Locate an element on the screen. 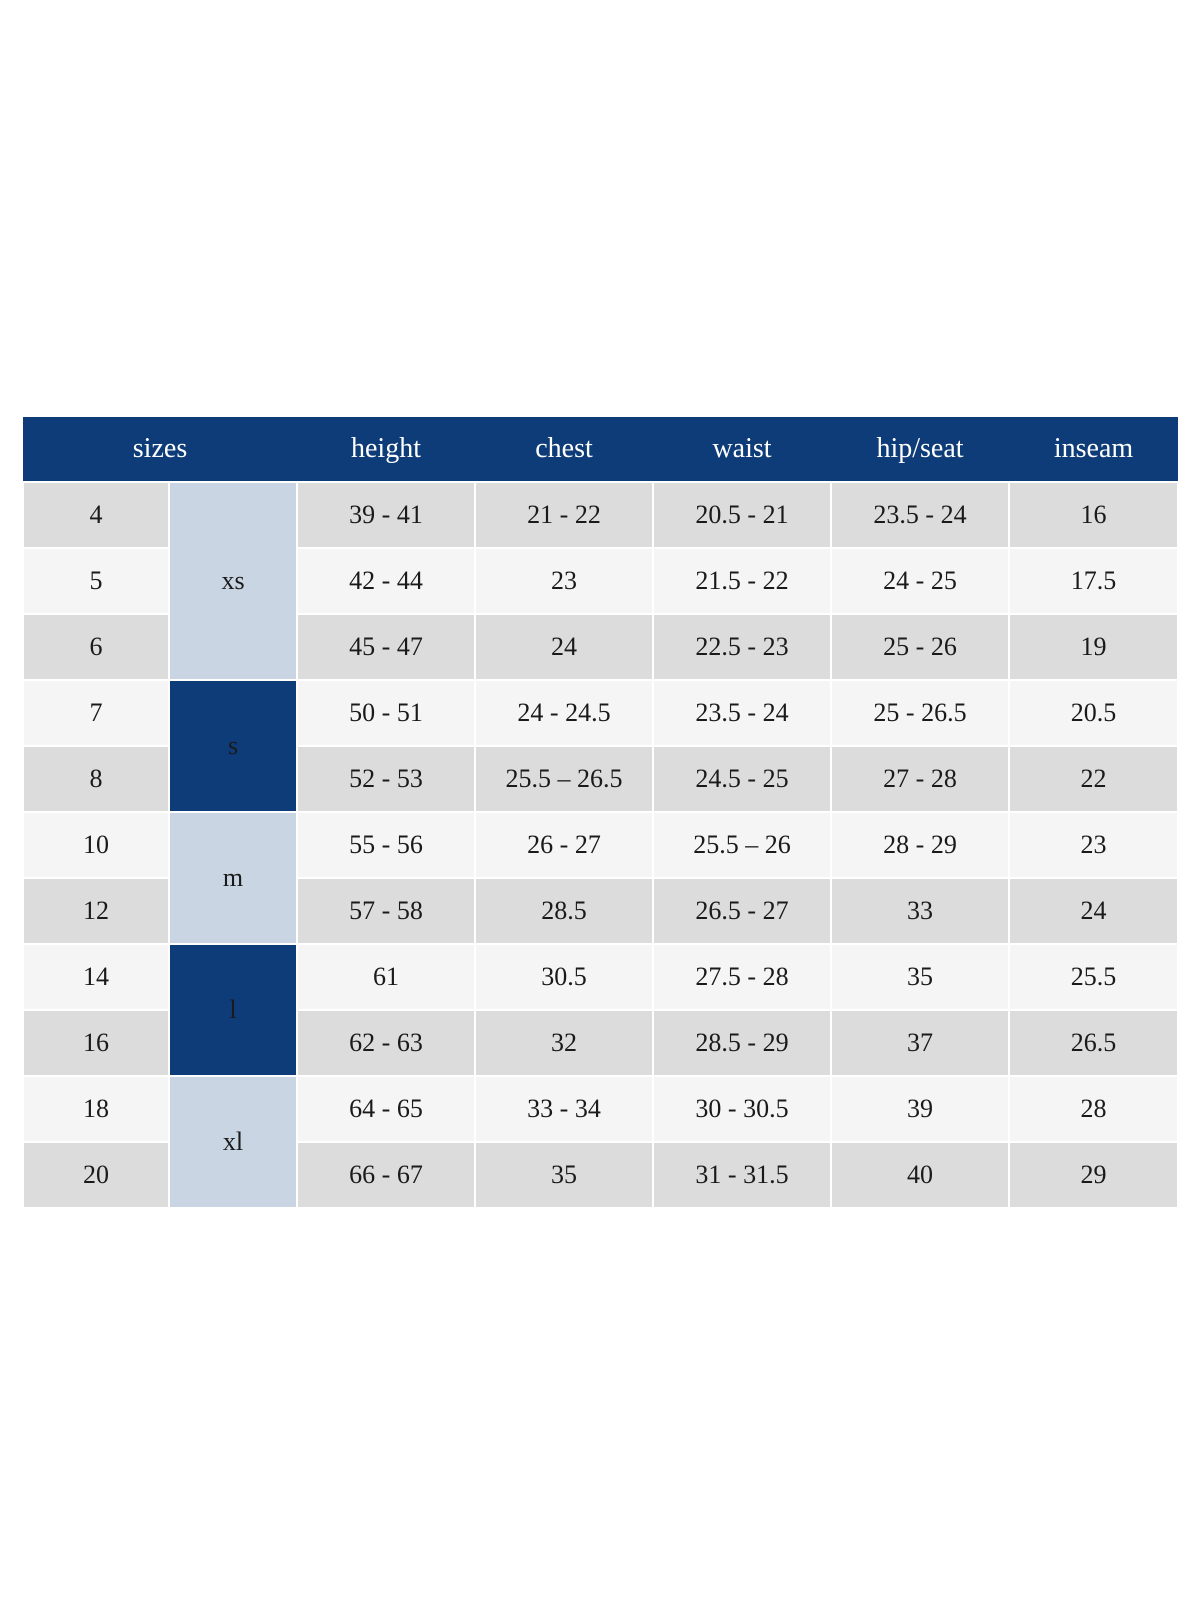 Image resolution: width=1200 pixels, height=1600 pixels. table-row: 4 xs 39 - 41 21 - 22 20.5 - 21 23.5 - 24 16 is located at coordinates (600, 581).